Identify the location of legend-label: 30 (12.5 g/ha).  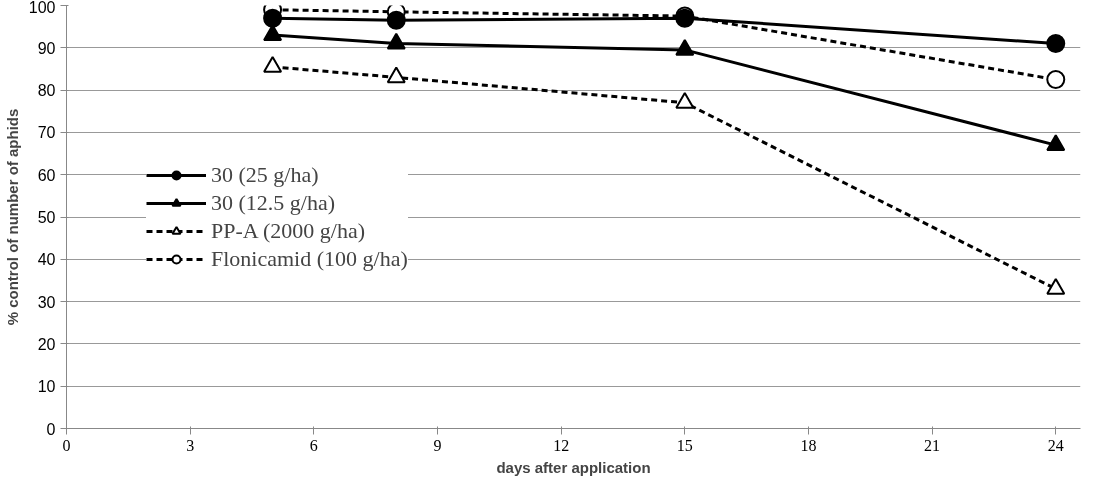
(273, 202).